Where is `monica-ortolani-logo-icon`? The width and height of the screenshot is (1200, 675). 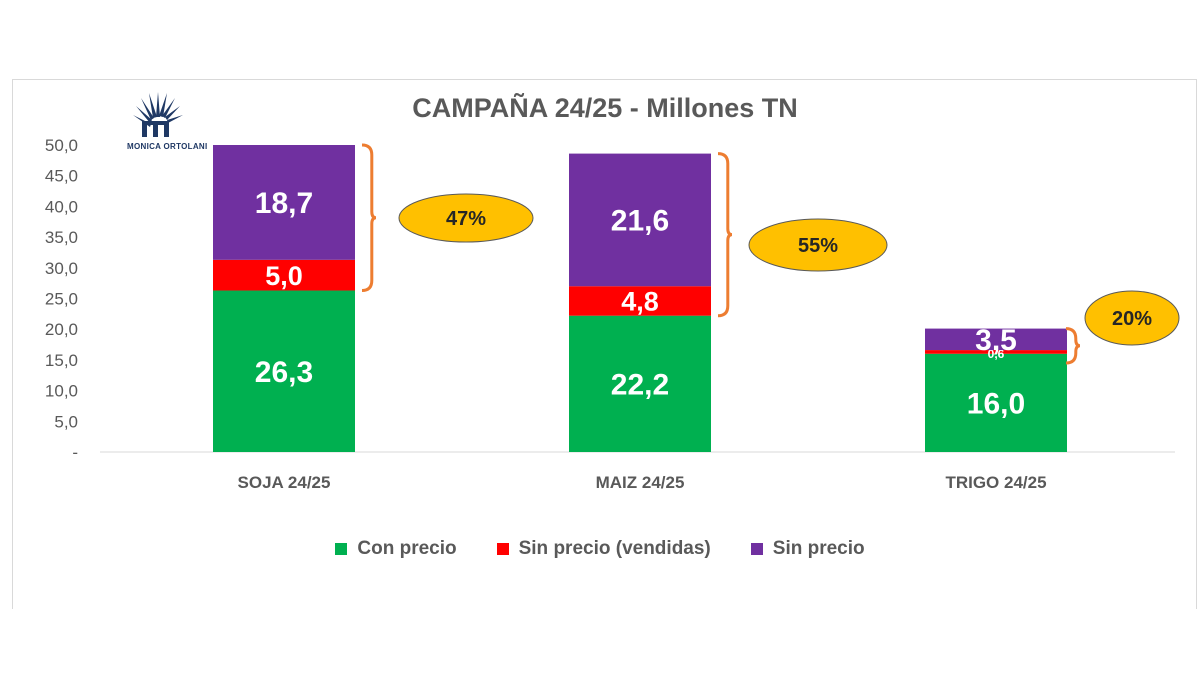
monica-ortolani-logo-icon is located at coordinates (158, 114).